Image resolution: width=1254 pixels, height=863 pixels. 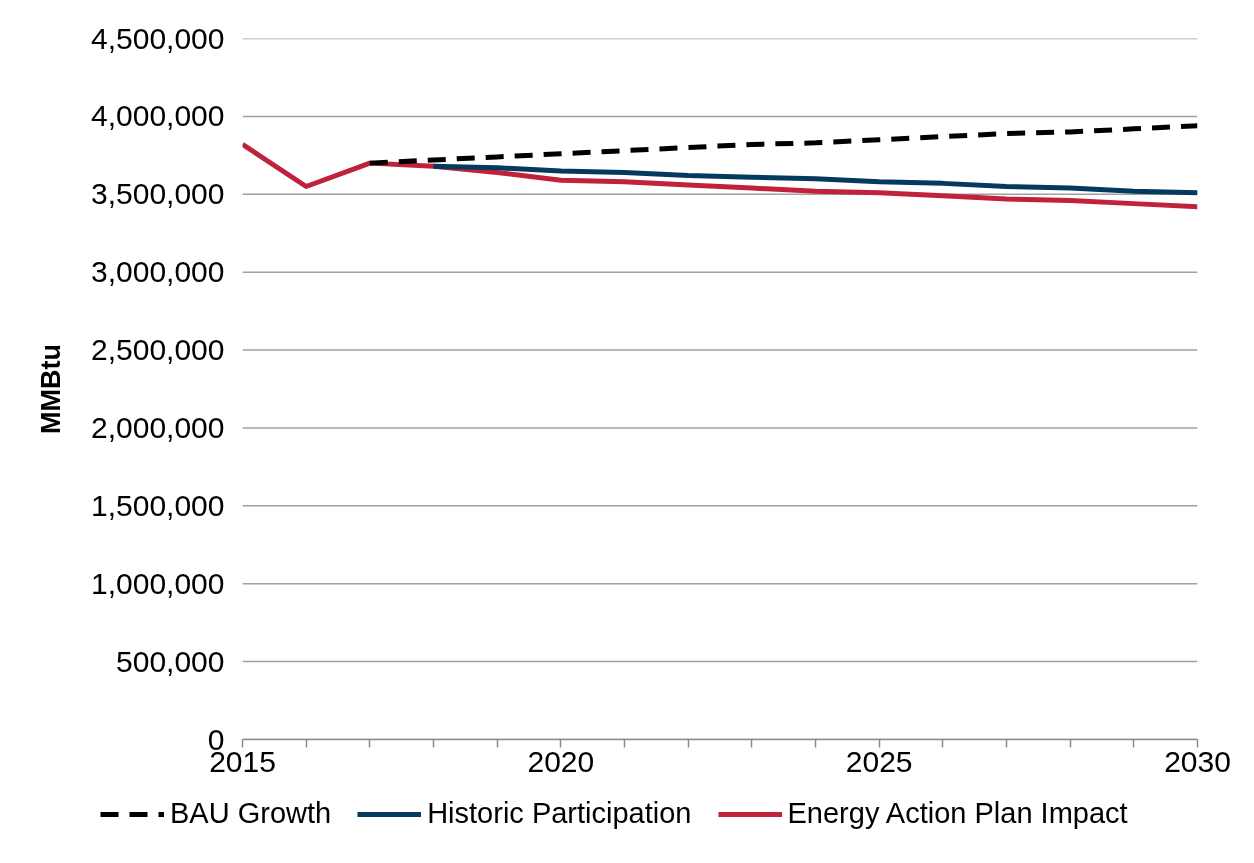 I want to click on y-tick-label: 3,500,000, so click(x=158, y=194).